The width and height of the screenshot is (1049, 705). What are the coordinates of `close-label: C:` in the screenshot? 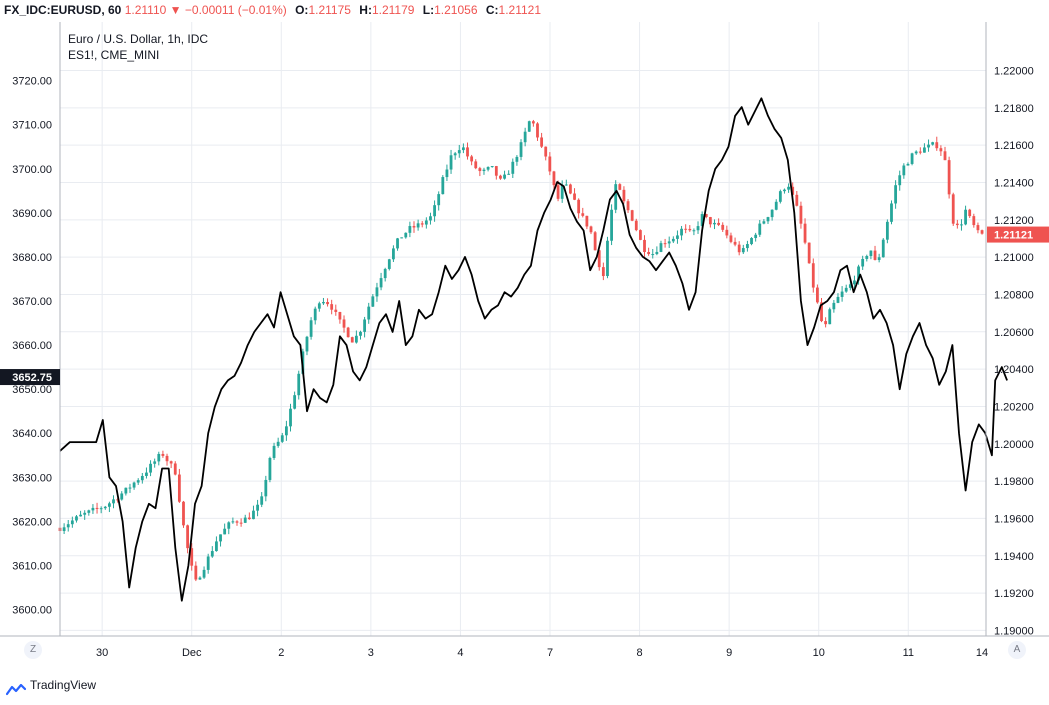 It's located at (492, 10).